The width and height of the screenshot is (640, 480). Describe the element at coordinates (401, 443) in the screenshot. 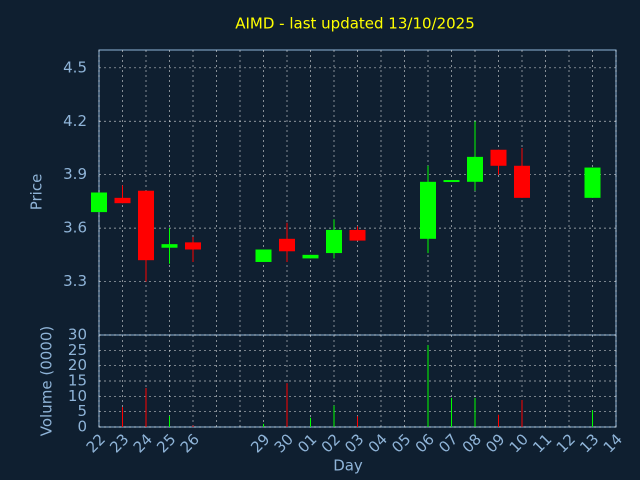

I see `x-tick-label: 05` at that location.